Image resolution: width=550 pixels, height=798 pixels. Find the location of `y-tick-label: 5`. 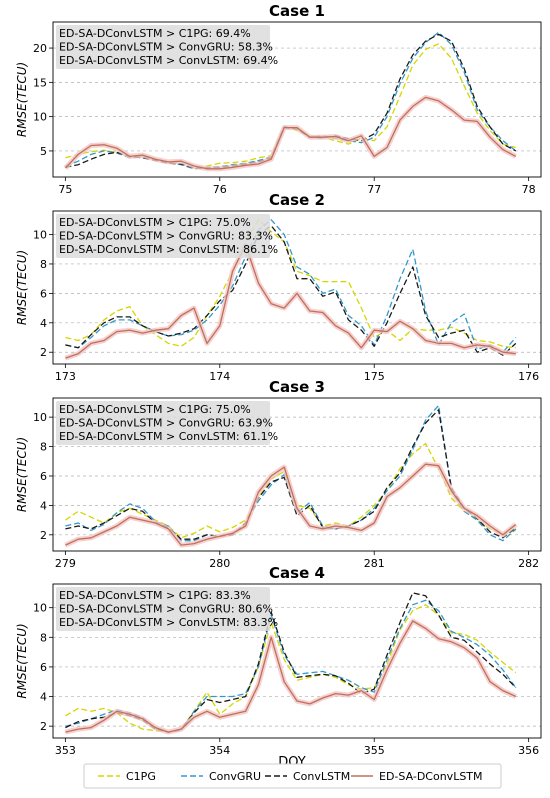

y-tick-label: 5 is located at coordinates (43, 151).